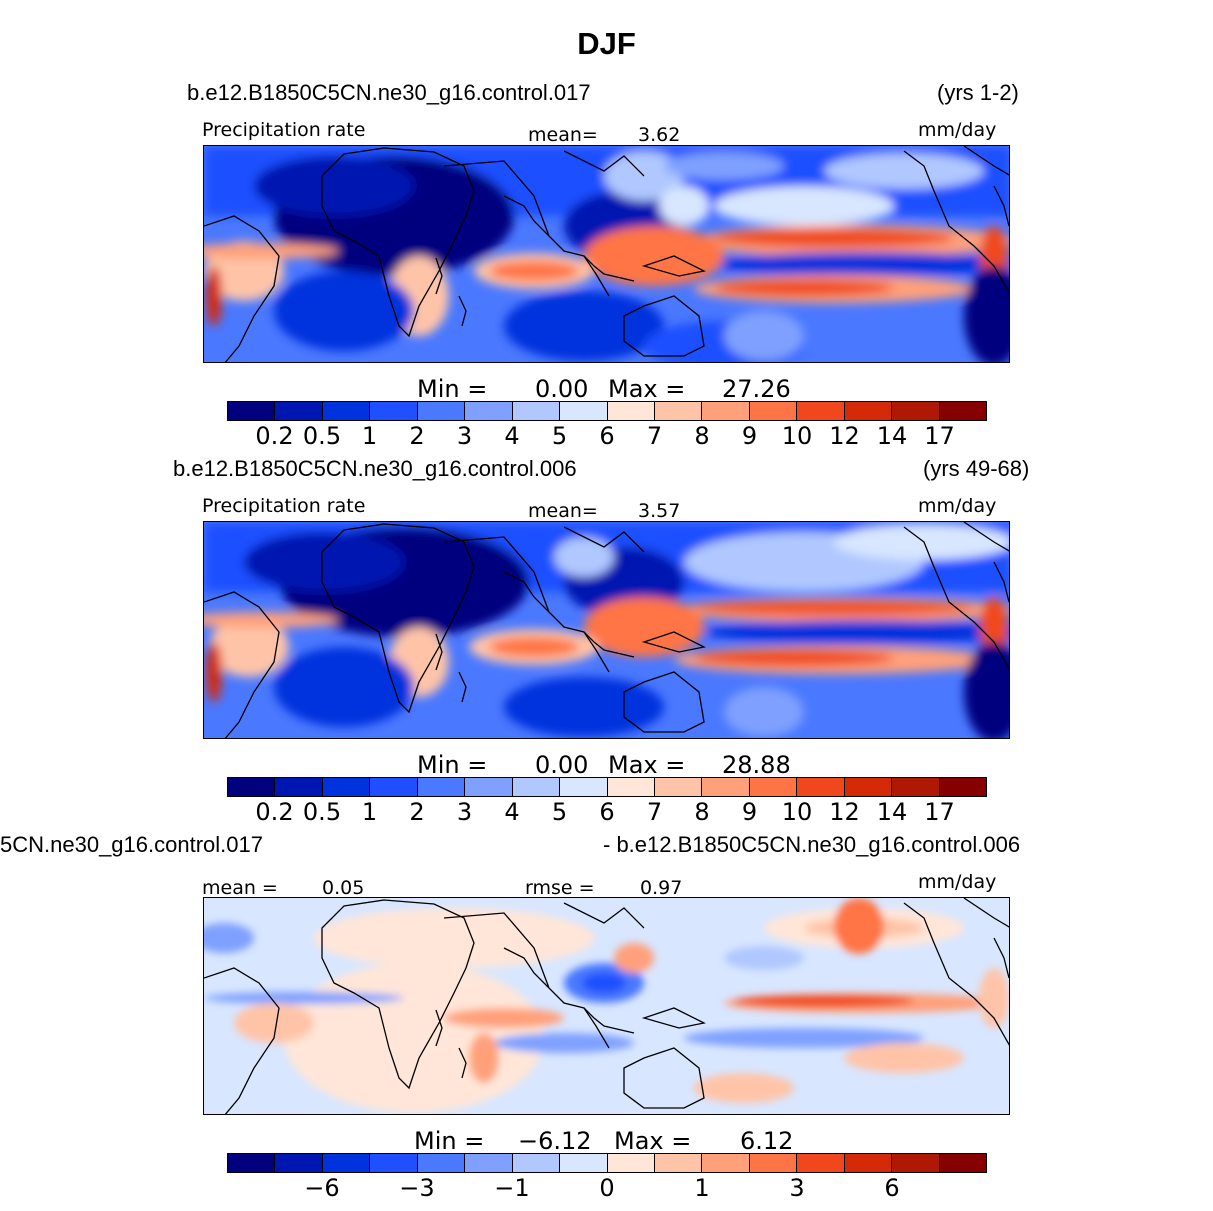 Image resolution: width=1213 pixels, height=1211 pixels. Describe the element at coordinates (607, 1188) in the screenshot. I see `colorbar-tick-label: 0` at that location.